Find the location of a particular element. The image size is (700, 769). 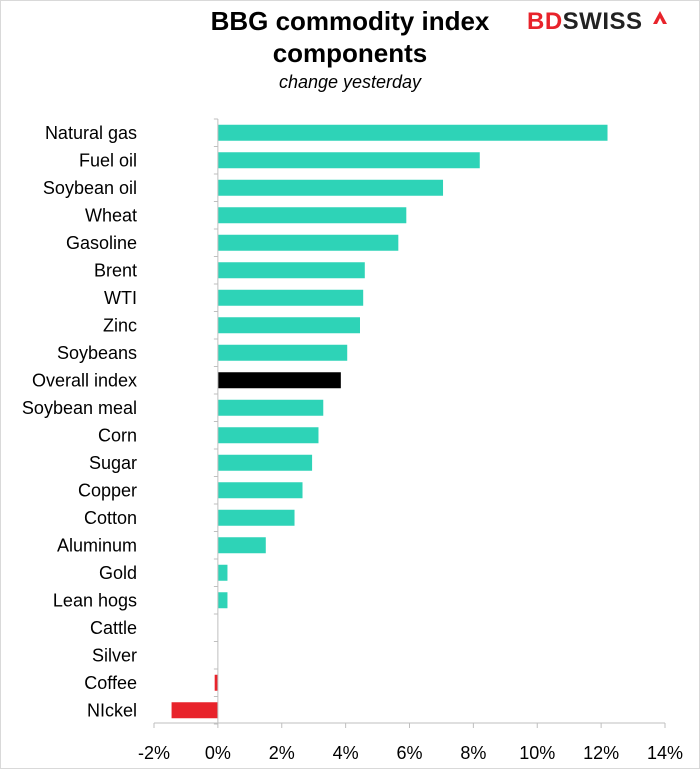

x-tick-label: 12% is located at coordinates (601, 753).